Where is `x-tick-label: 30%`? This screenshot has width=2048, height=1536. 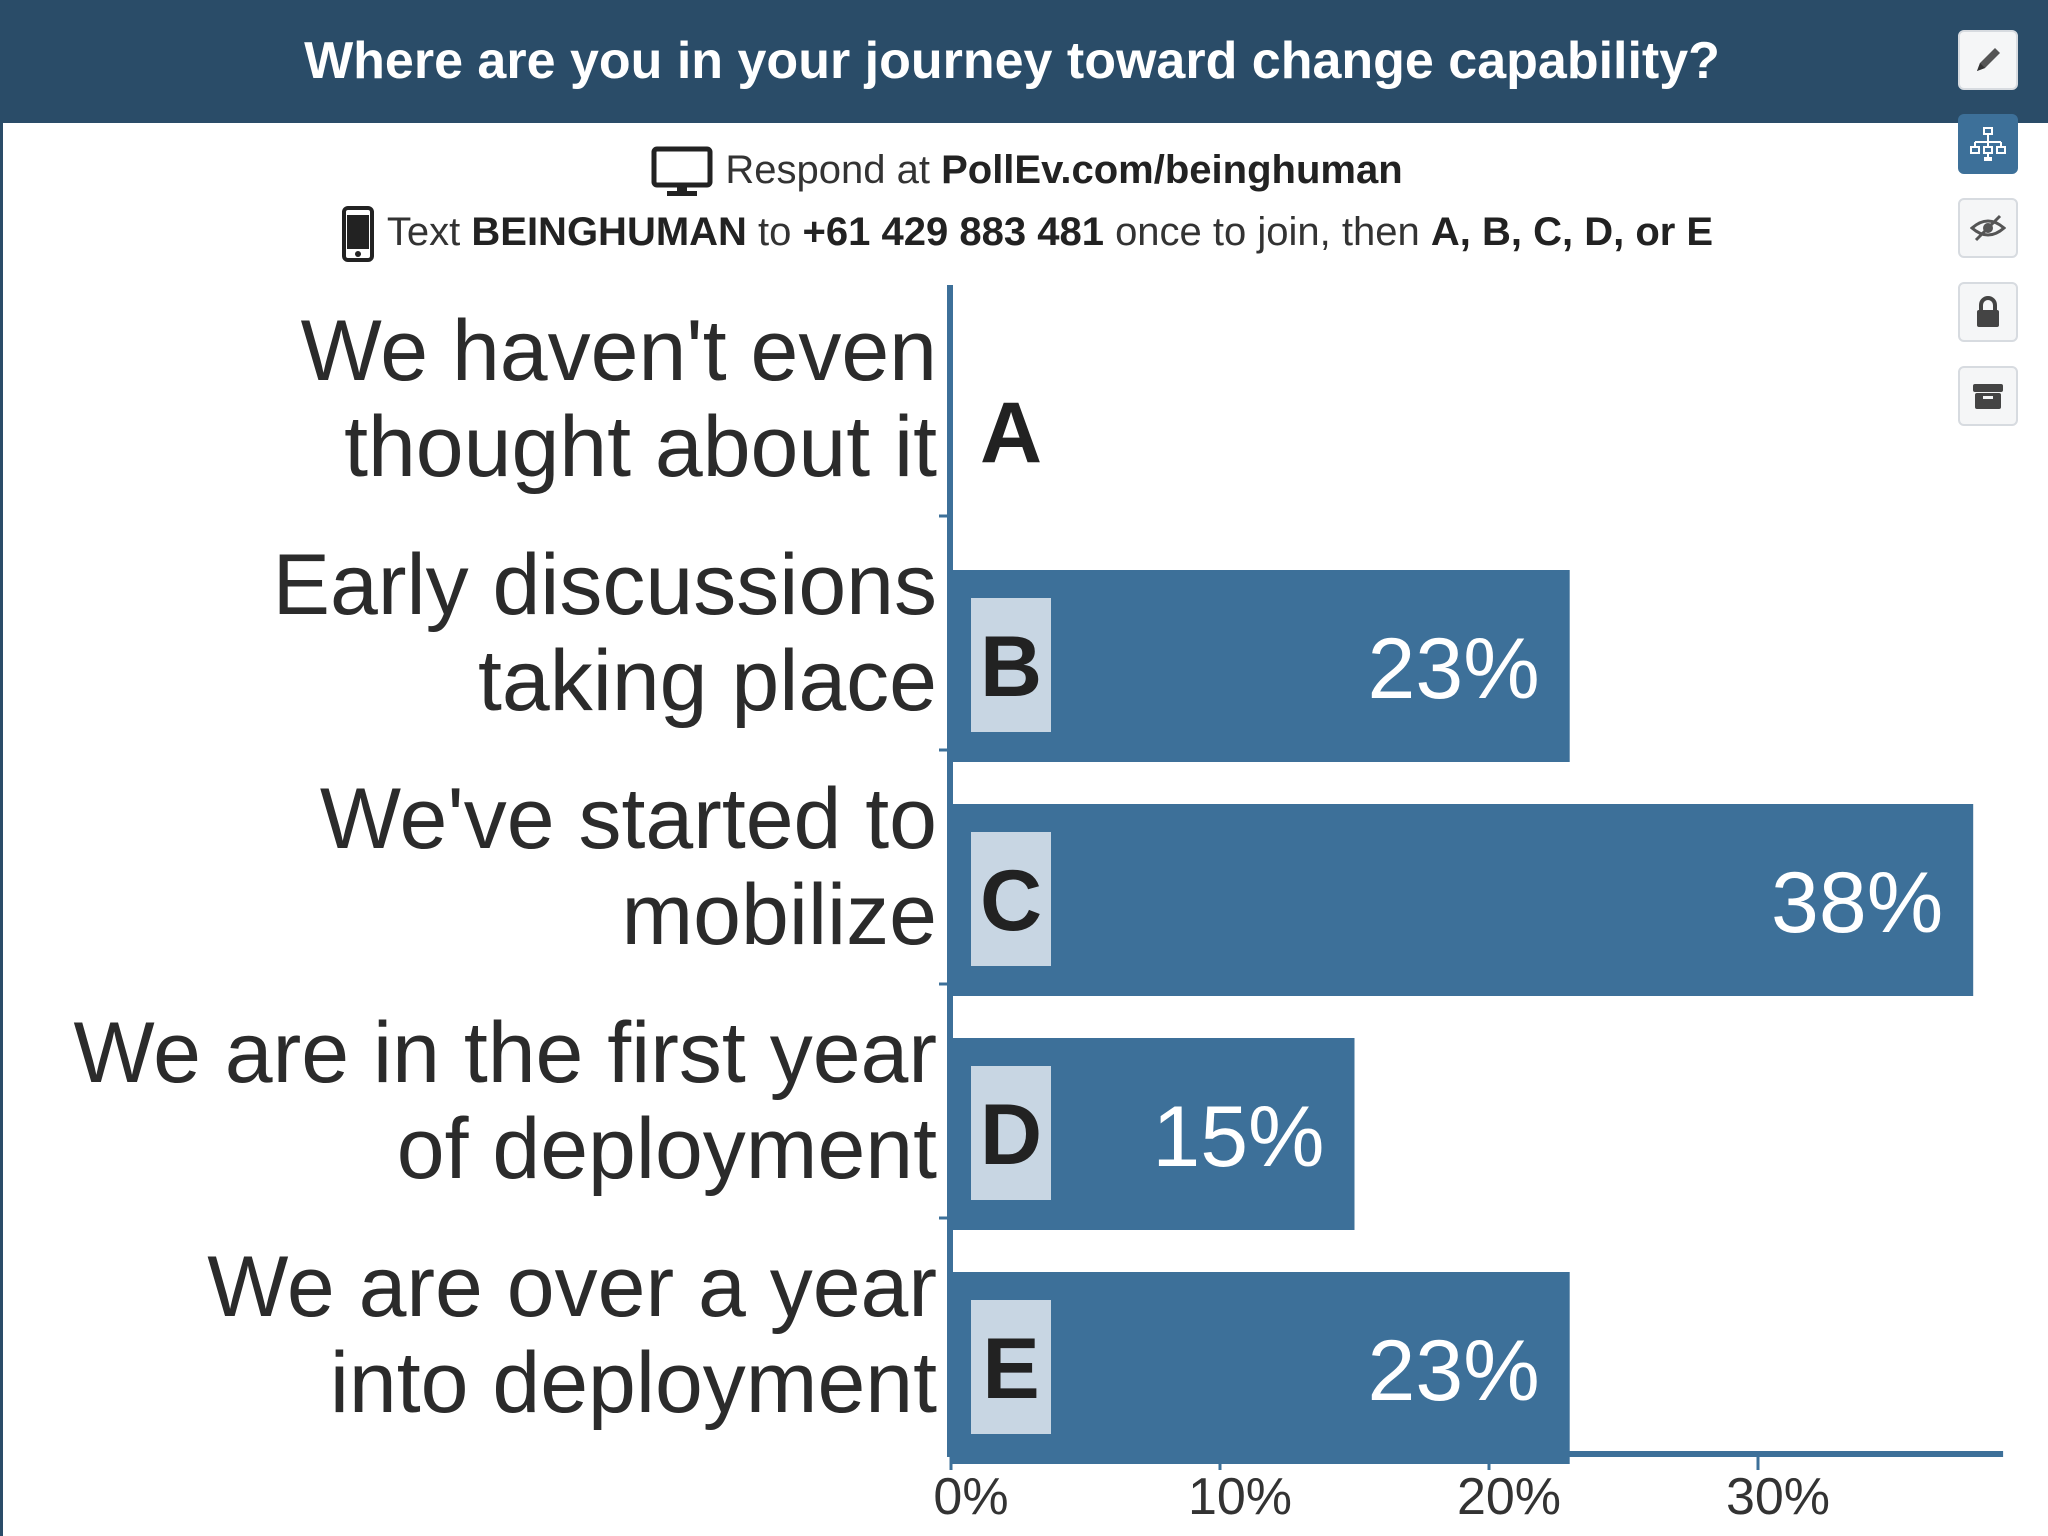
x-tick-label: 30% is located at coordinates (1778, 1497).